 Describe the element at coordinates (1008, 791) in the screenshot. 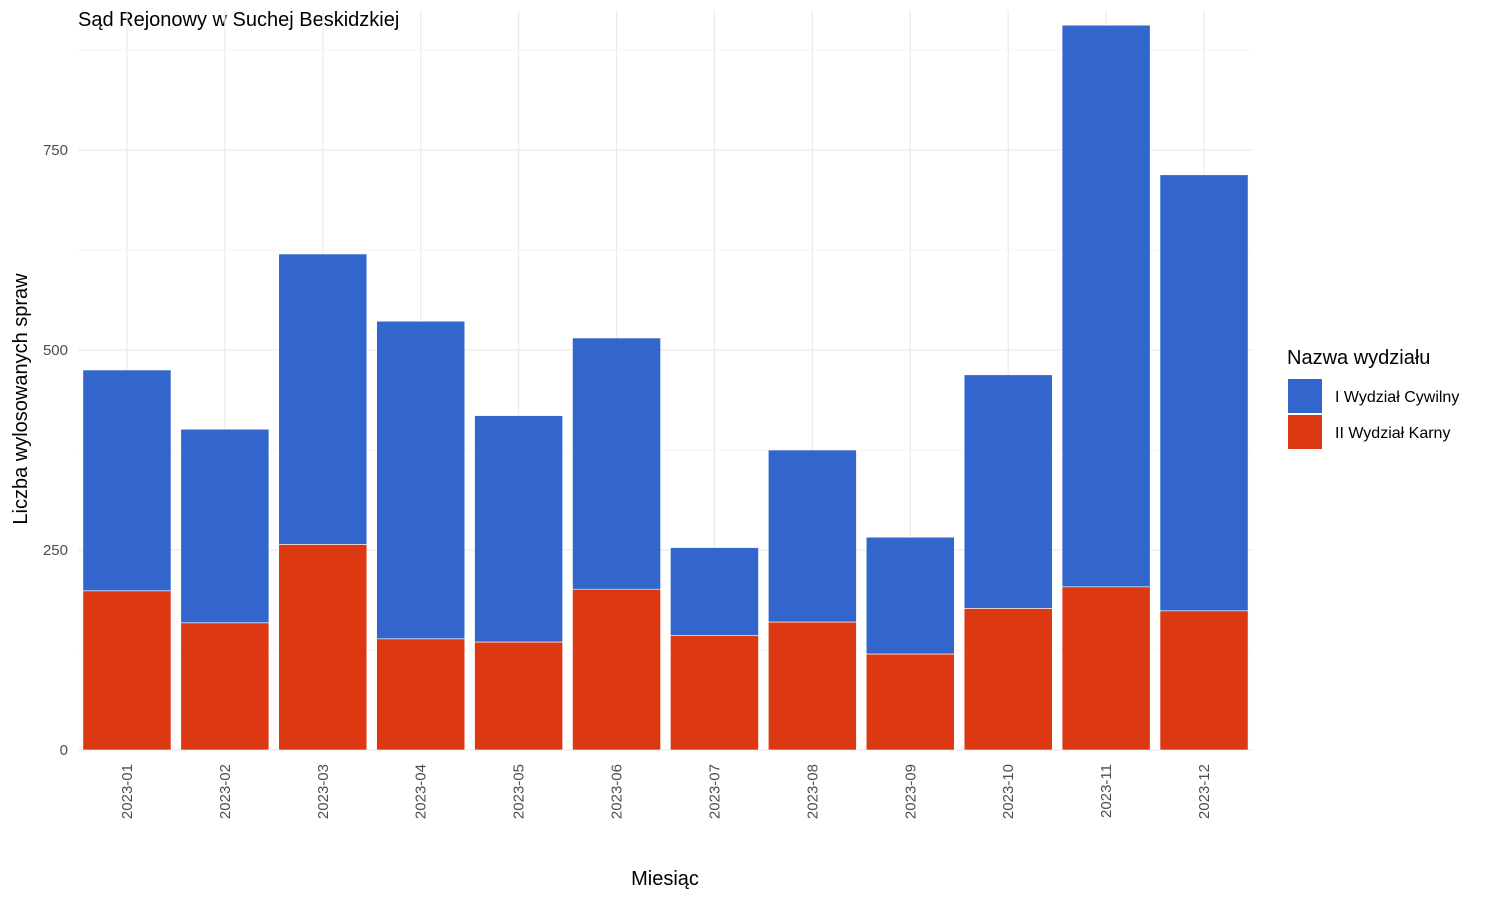

I see `x-tick-label: 2023-10` at that location.